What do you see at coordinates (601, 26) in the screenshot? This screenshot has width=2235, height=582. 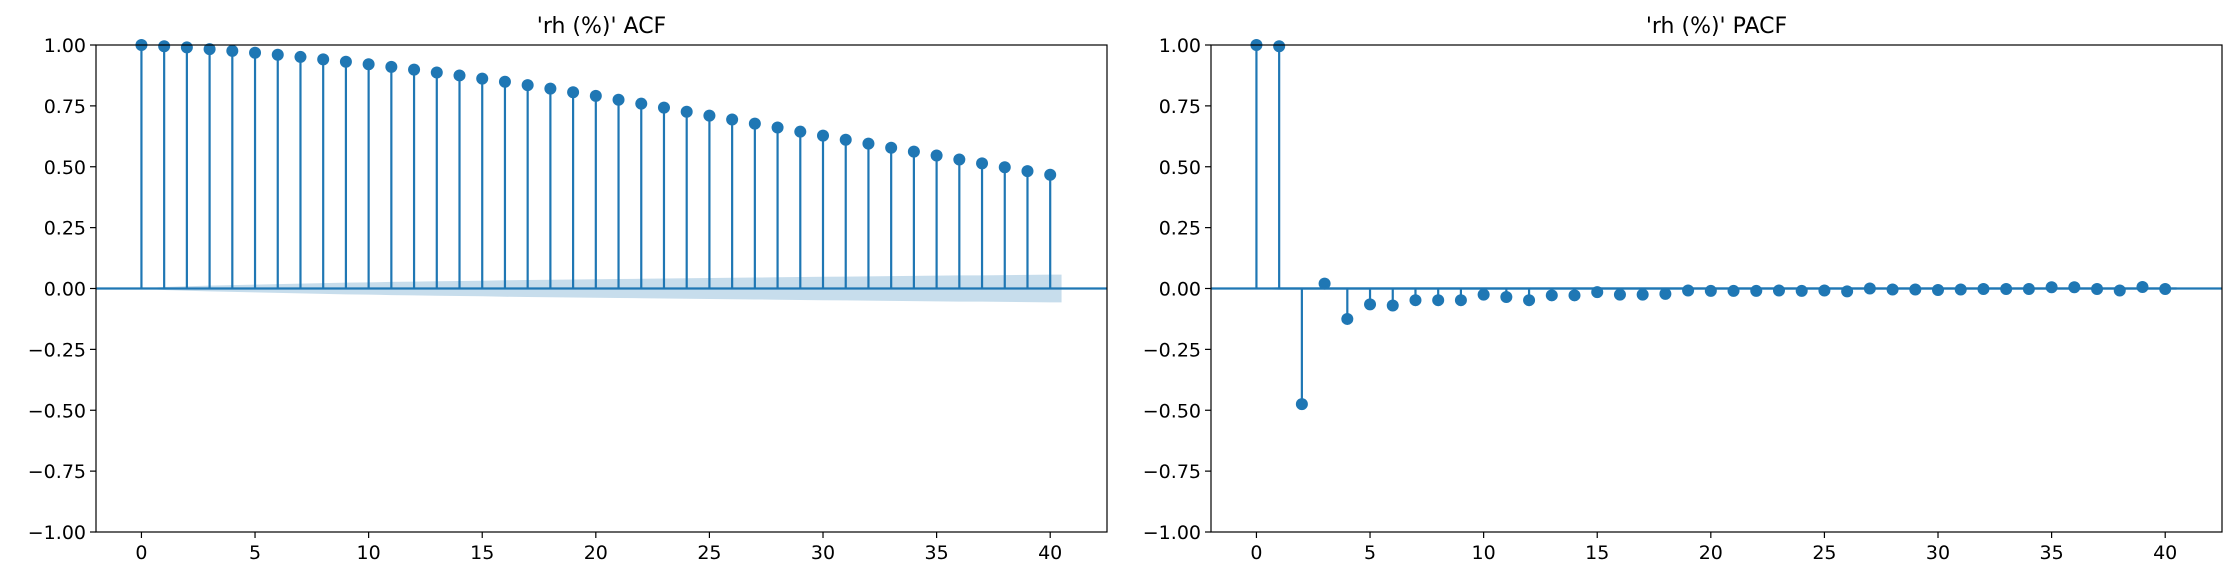 I see `acf-title: 'rh (%)' ACF` at bounding box center [601, 26].